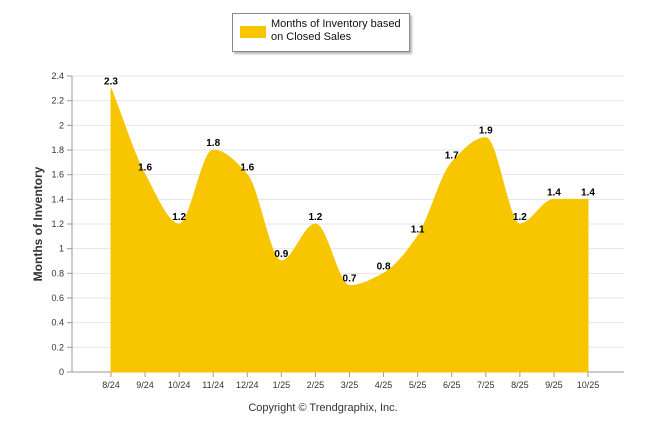  Describe the element at coordinates (57, 323) in the screenshot. I see `y-tick-label: 0.4` at that location.